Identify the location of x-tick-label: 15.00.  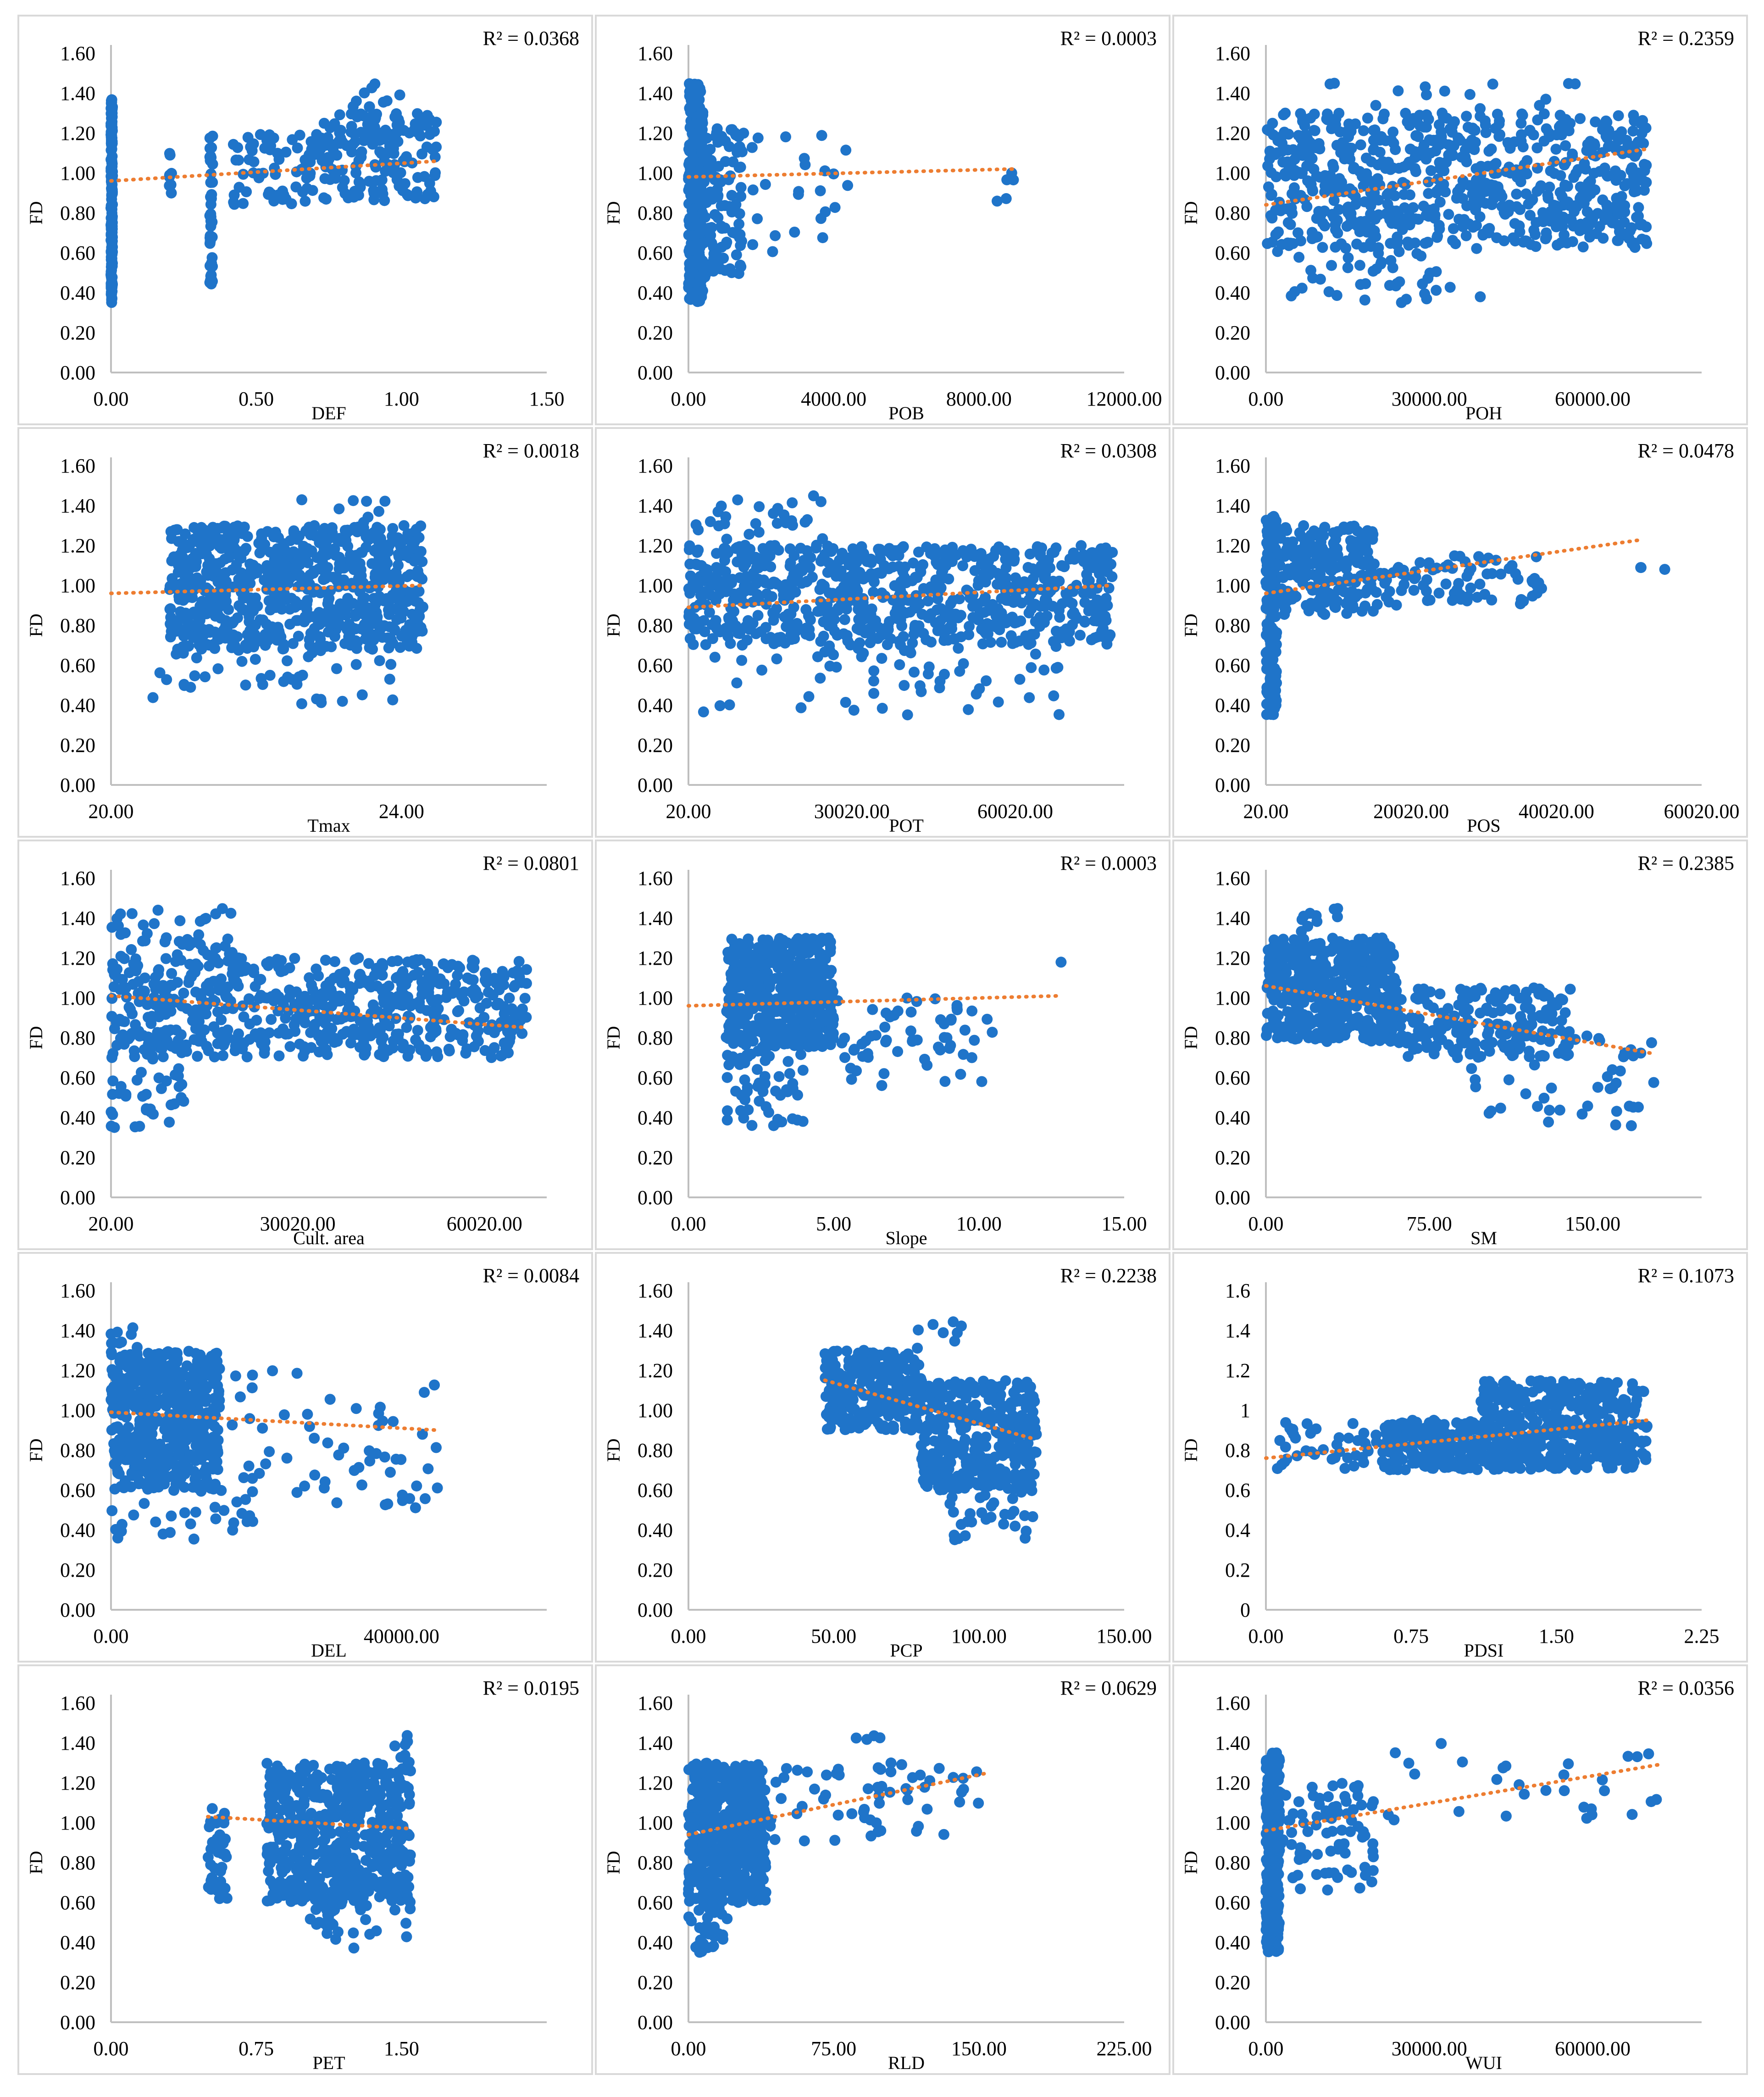
(1124, 1224).